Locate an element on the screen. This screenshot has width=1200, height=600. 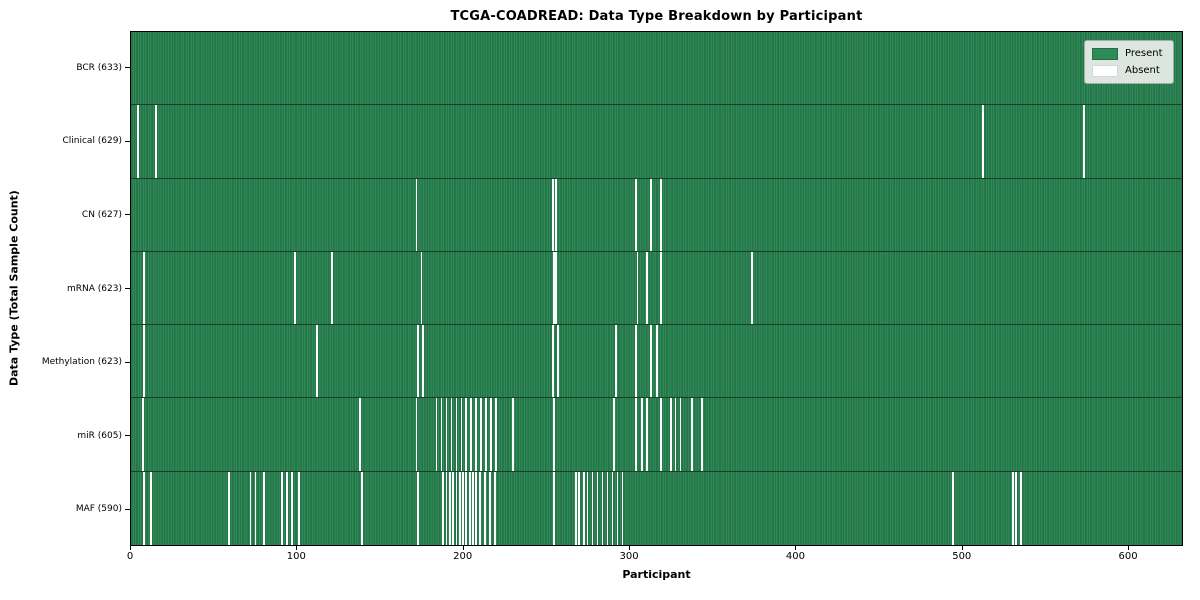
row-miR is located at coordinates (656, 435).